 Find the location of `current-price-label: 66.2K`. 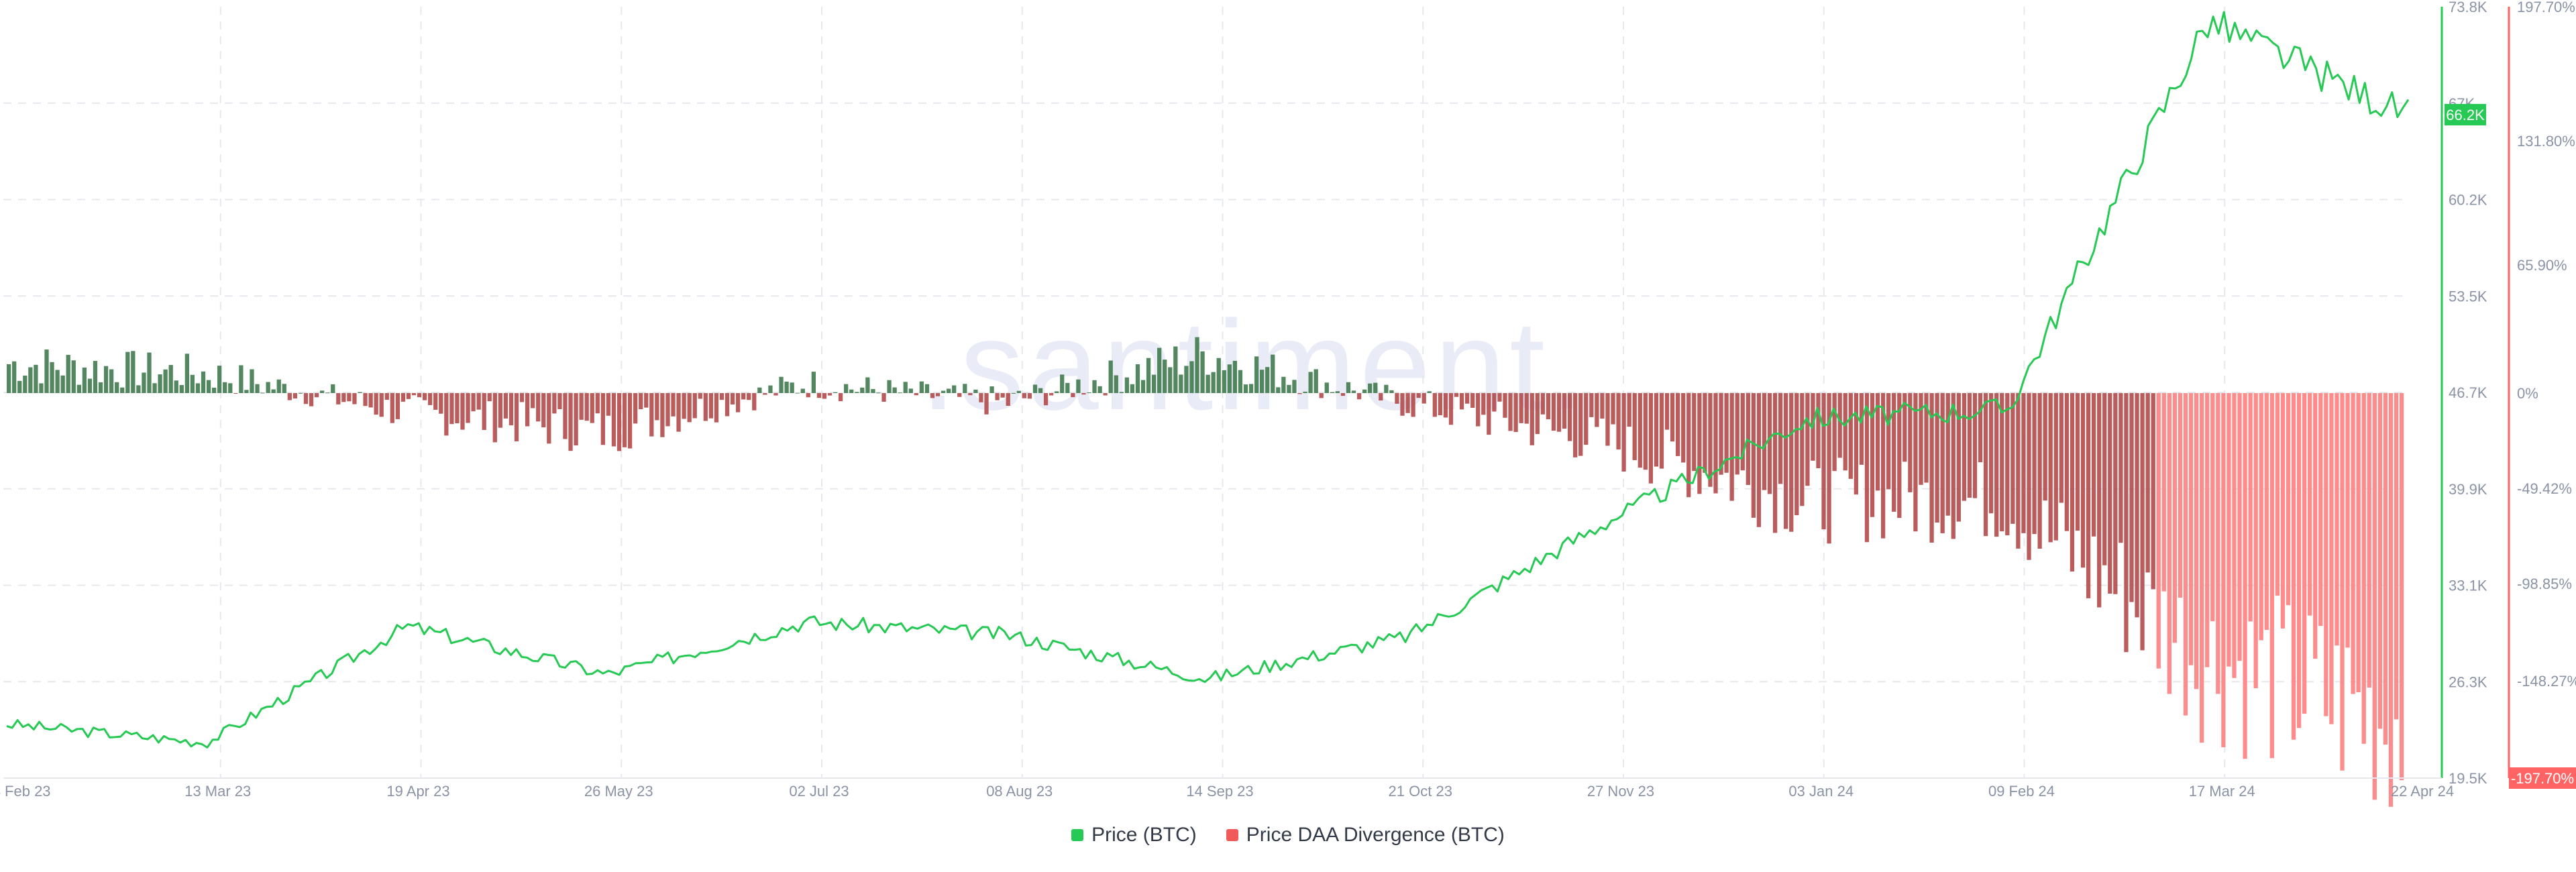

current-price-label: 66.2K is located at coordinates (2465, 115).